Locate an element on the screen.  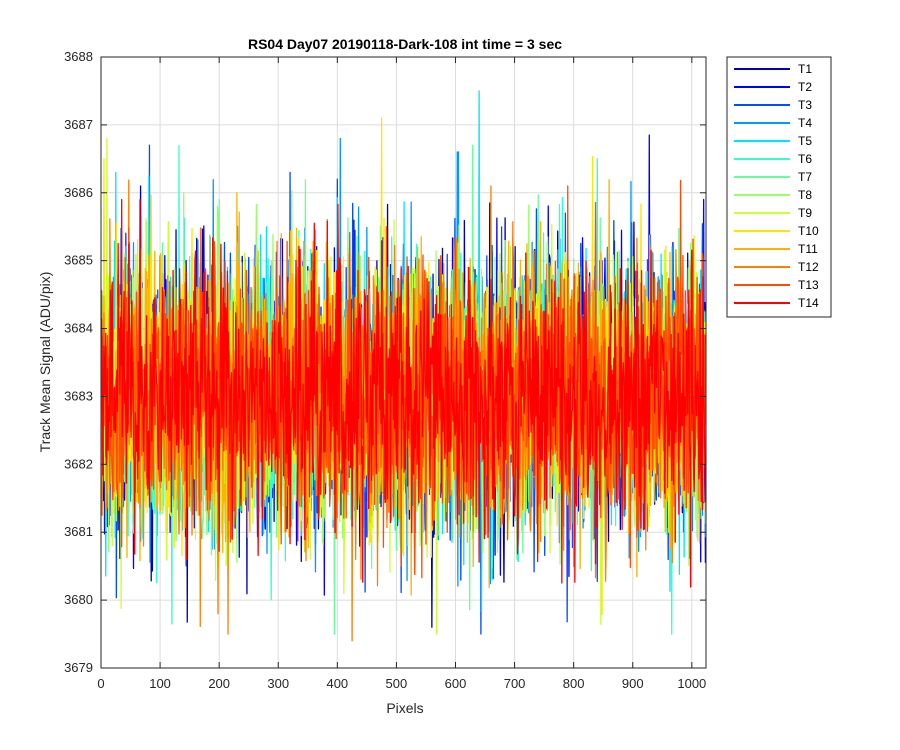
y-tick-label: 3680 is located at coordinates (78, 599).